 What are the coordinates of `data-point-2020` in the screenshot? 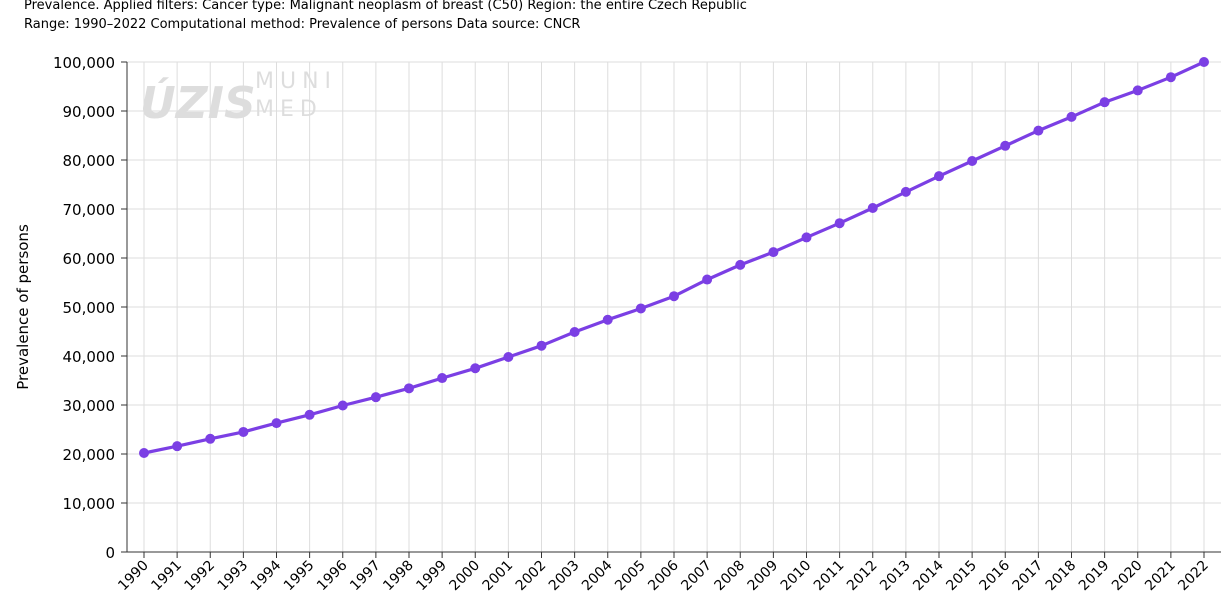 It's located at (1137, 90).